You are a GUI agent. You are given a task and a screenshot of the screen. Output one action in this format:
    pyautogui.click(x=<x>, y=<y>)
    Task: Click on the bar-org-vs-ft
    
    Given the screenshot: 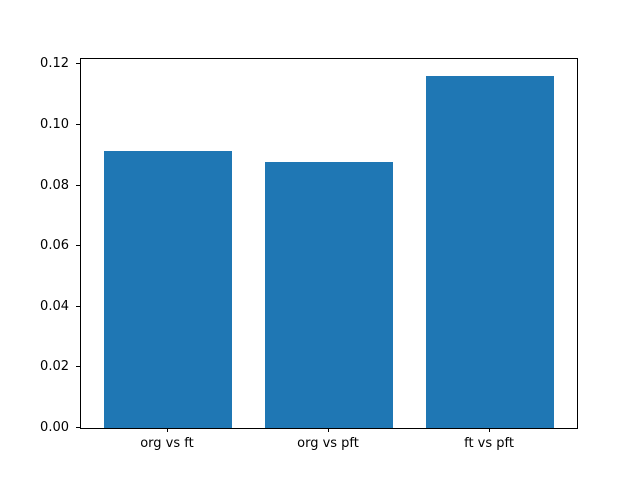 What is the action you would take?
    pyautogui.click(x=168, y=289)
    